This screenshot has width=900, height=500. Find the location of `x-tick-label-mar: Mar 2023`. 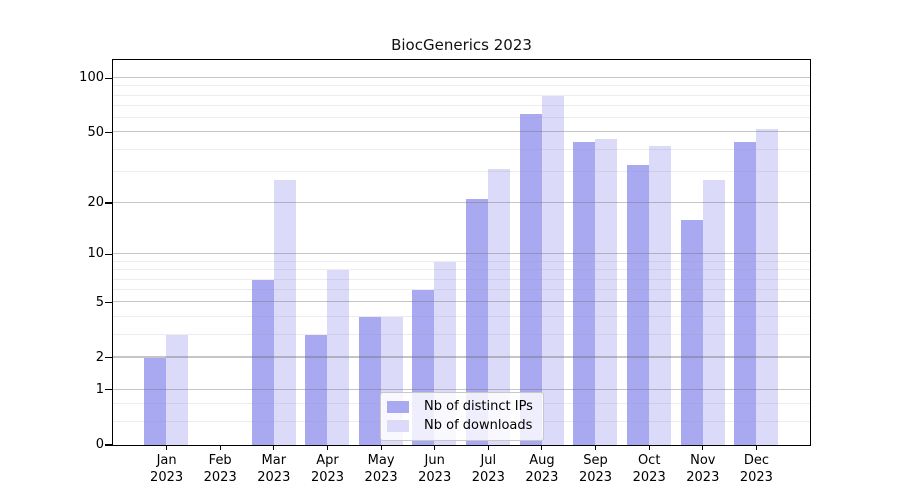

x-tick-label-mar: Mar 2023 is located at coordinates (274, 469).